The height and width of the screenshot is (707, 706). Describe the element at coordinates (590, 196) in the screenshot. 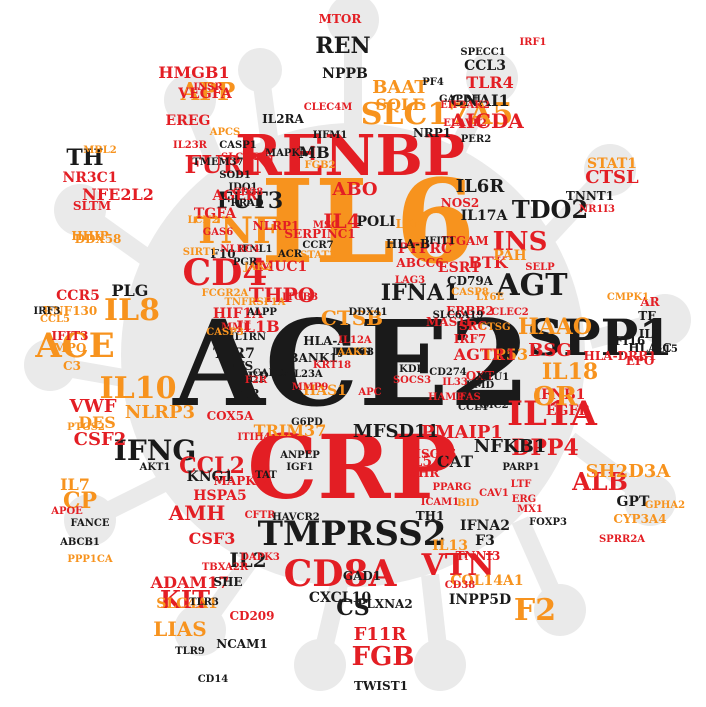

I see `word-tnnt1: TNNT1` at that location.